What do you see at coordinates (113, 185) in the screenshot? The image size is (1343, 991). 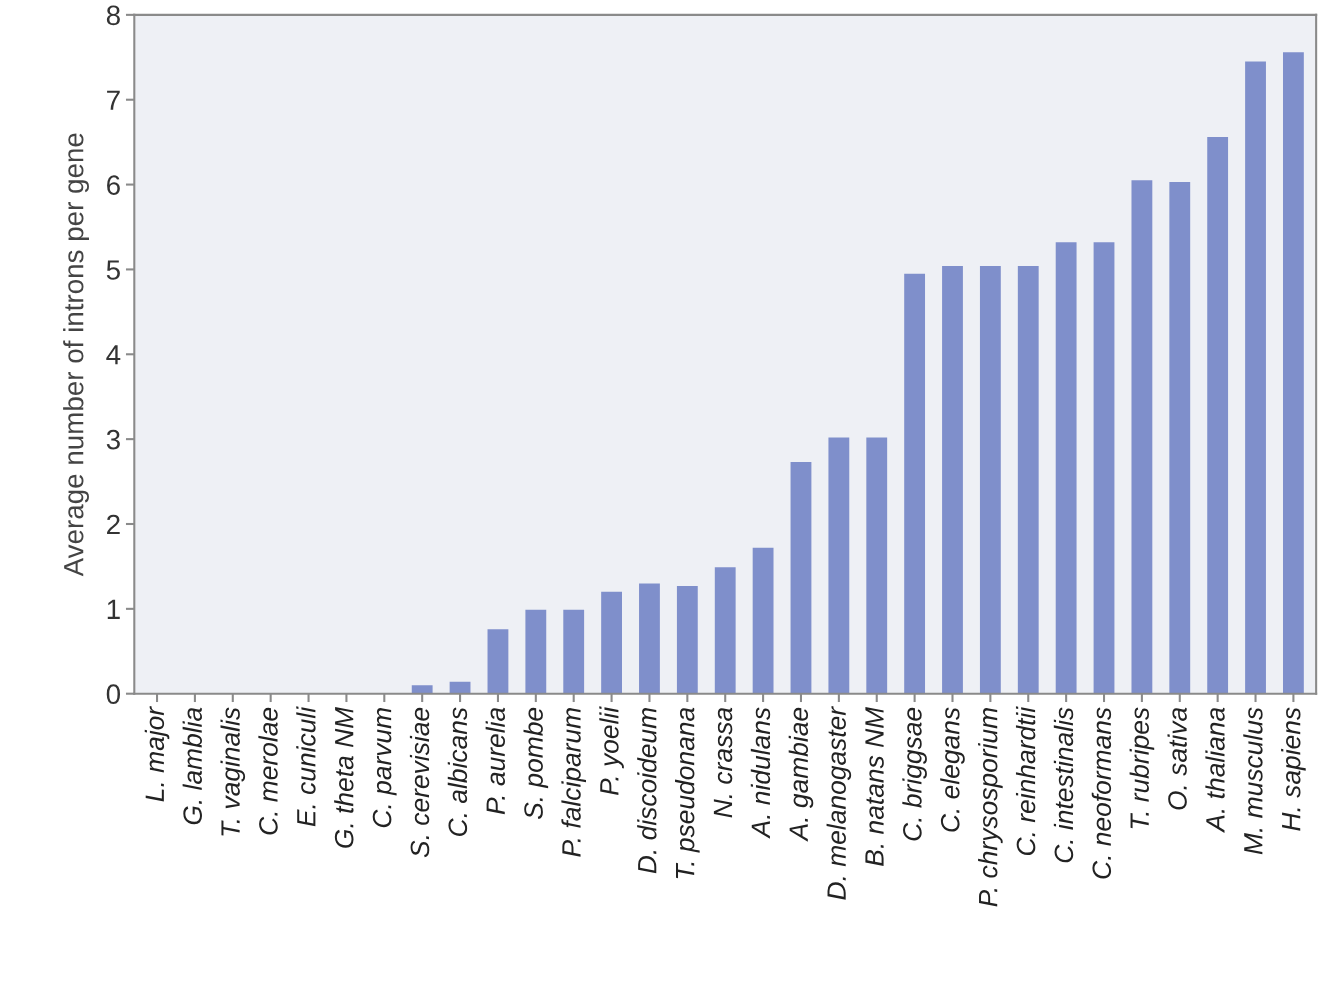 I see `y-tick-label: 6` at bounding box center [113, 185].